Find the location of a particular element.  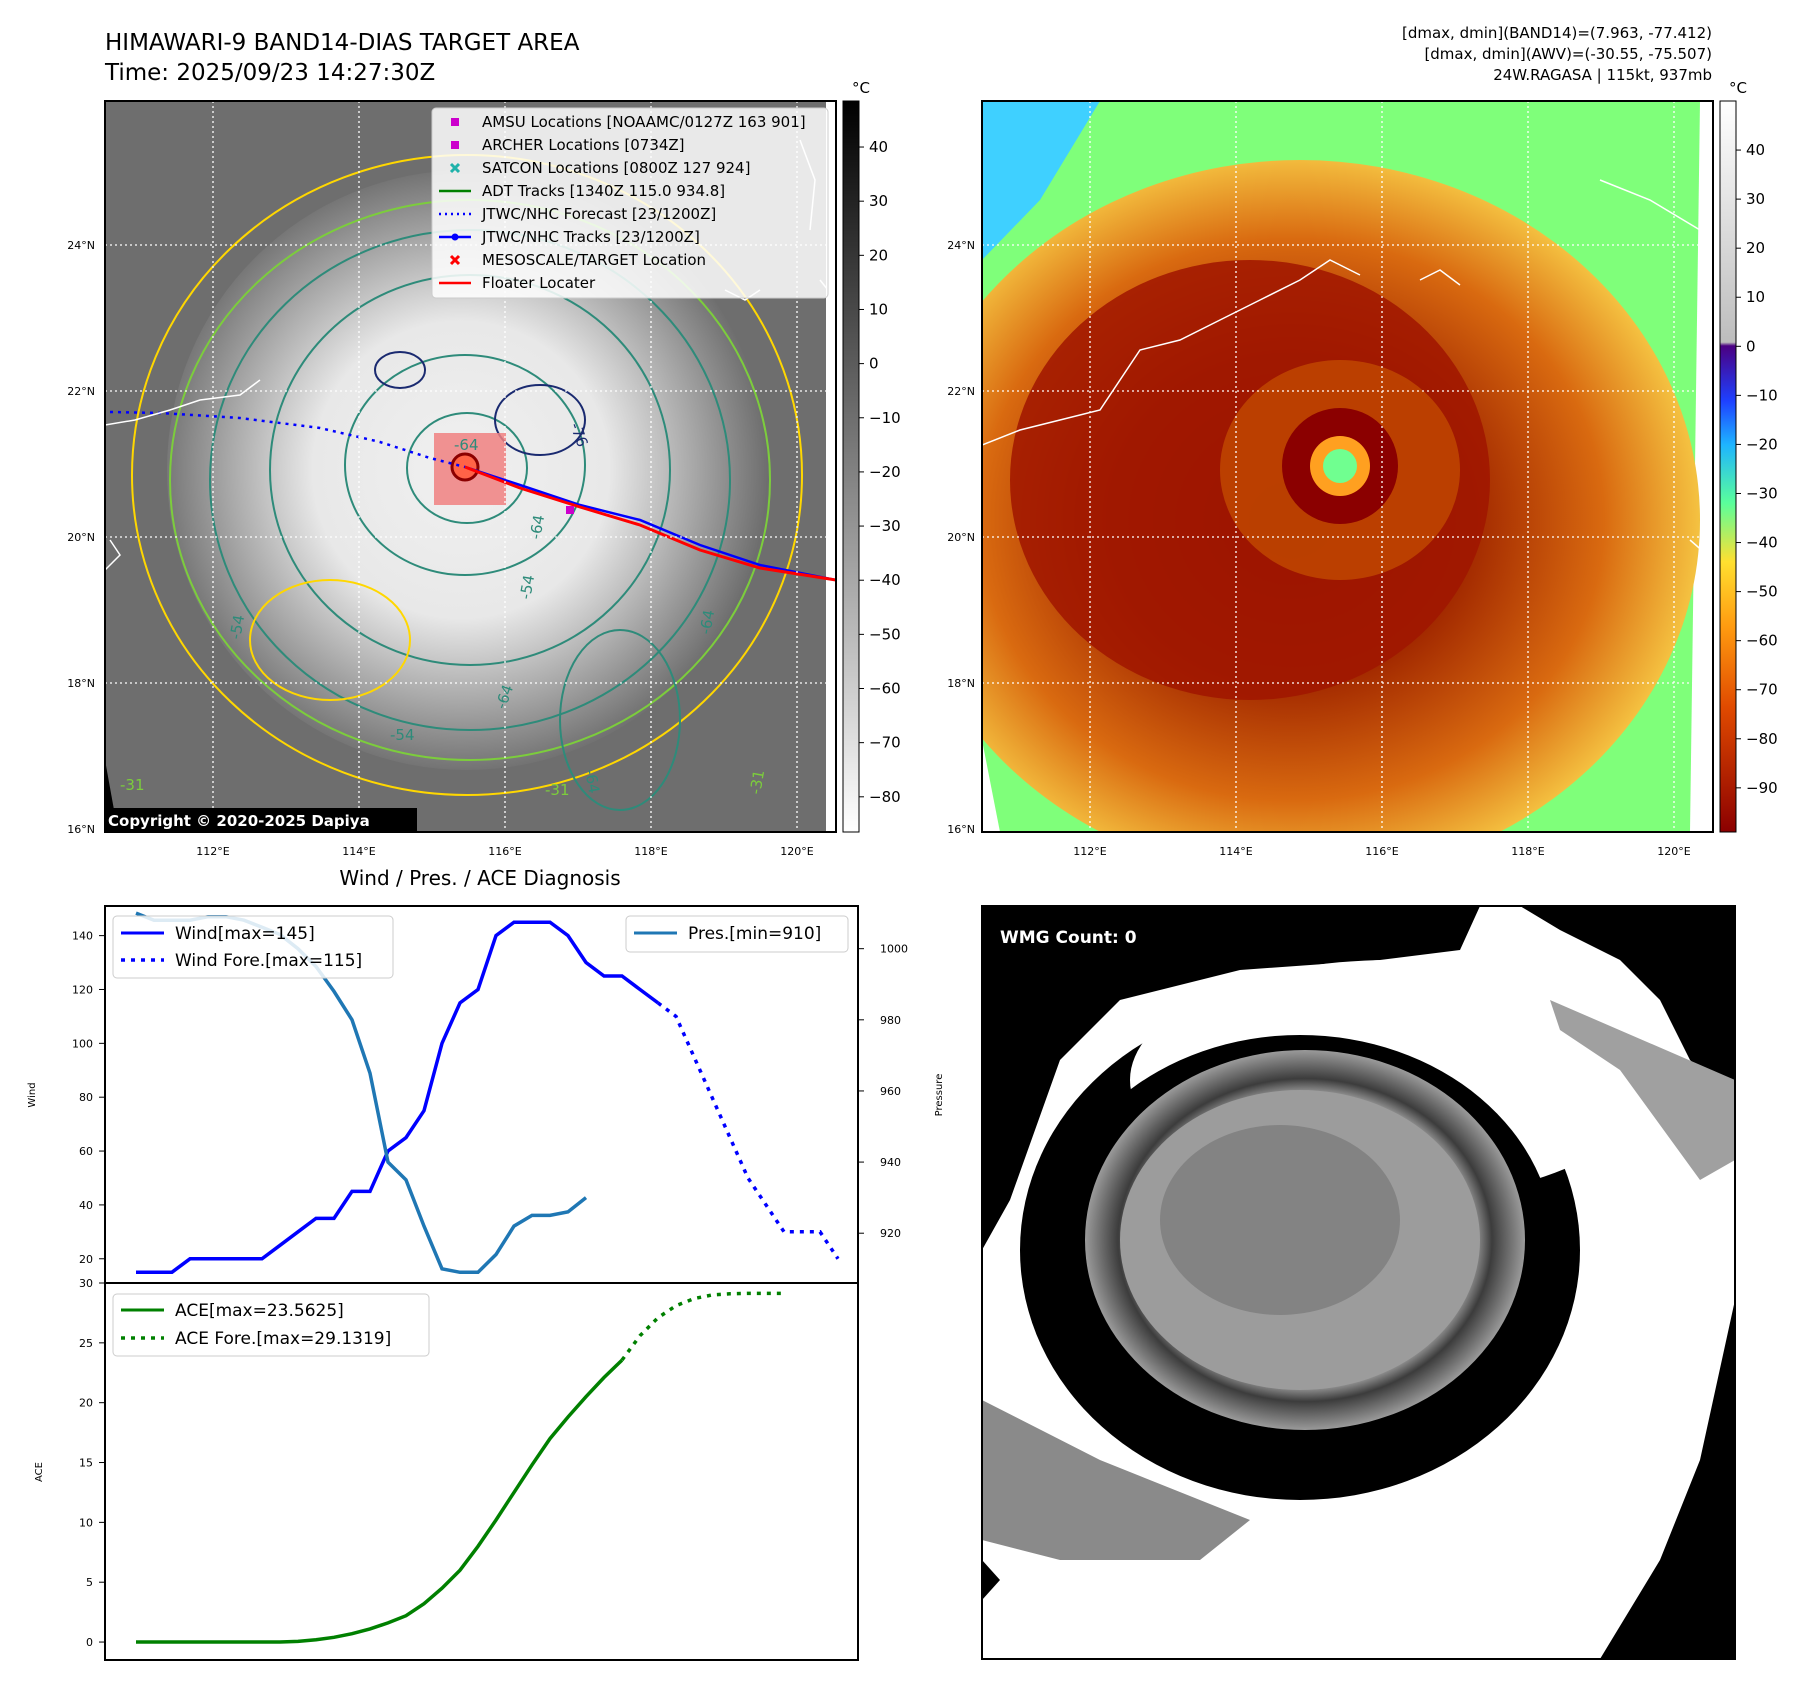

contour-label: -54 is located at coordinates (527, 586).